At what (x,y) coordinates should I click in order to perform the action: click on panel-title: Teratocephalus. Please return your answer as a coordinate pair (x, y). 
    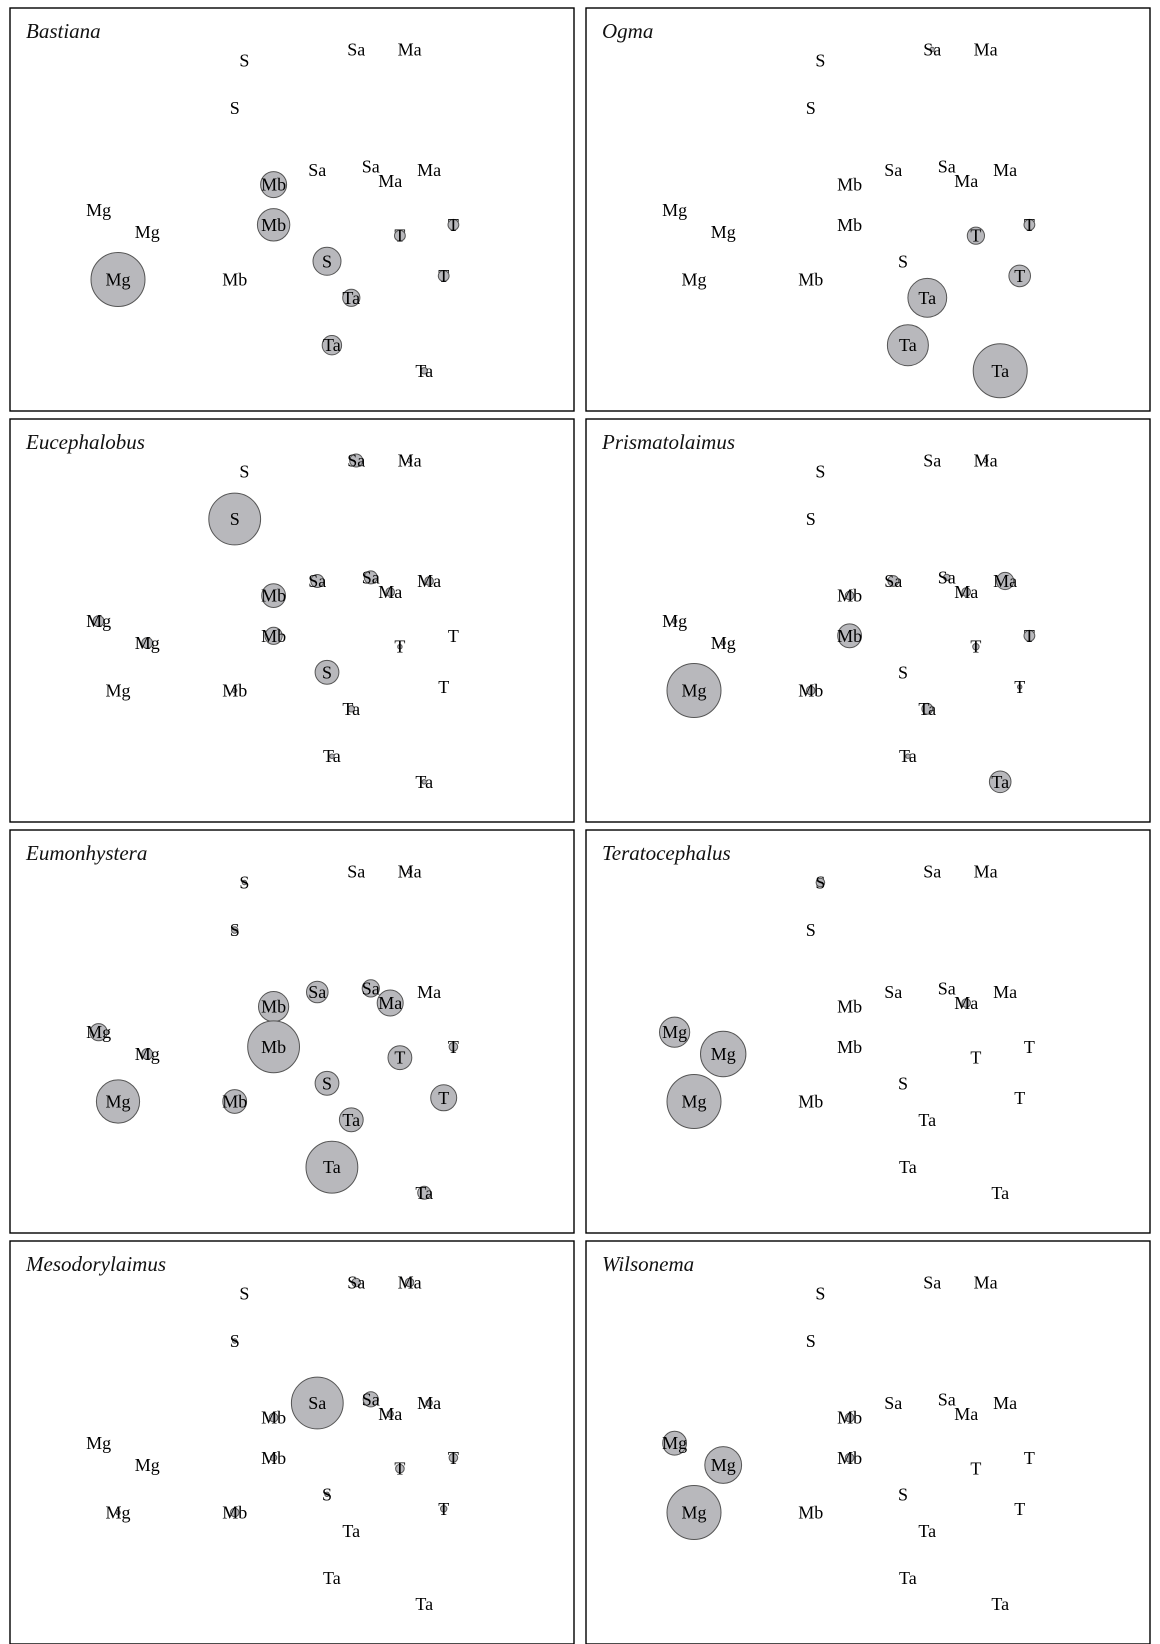
    Looking at the image, I should click on (666, 853).